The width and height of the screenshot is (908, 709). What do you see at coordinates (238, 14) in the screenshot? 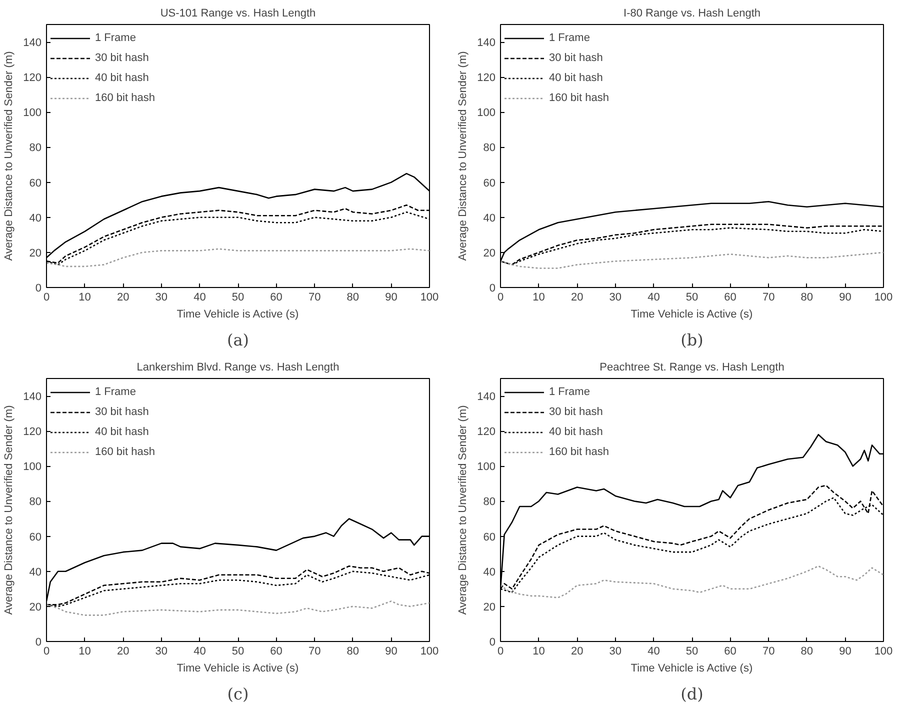
I see `chart-title: US-101 Range vs. Hash Length` at bounding box center [238, 14].